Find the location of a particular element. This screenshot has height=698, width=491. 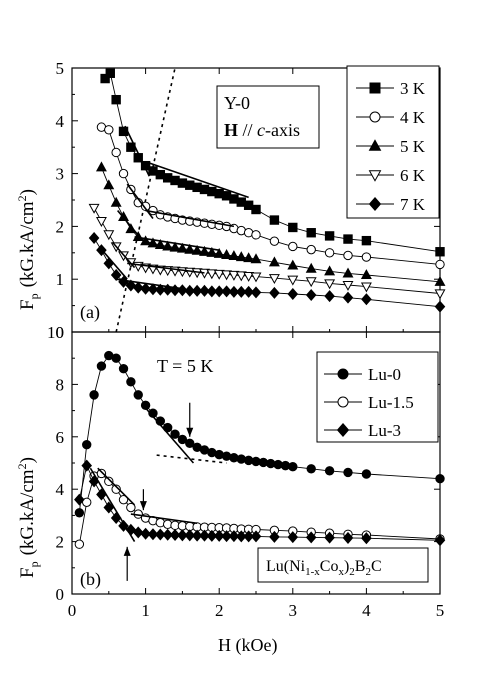

y-tick-label: 10 is located at coordinates (55, 332).